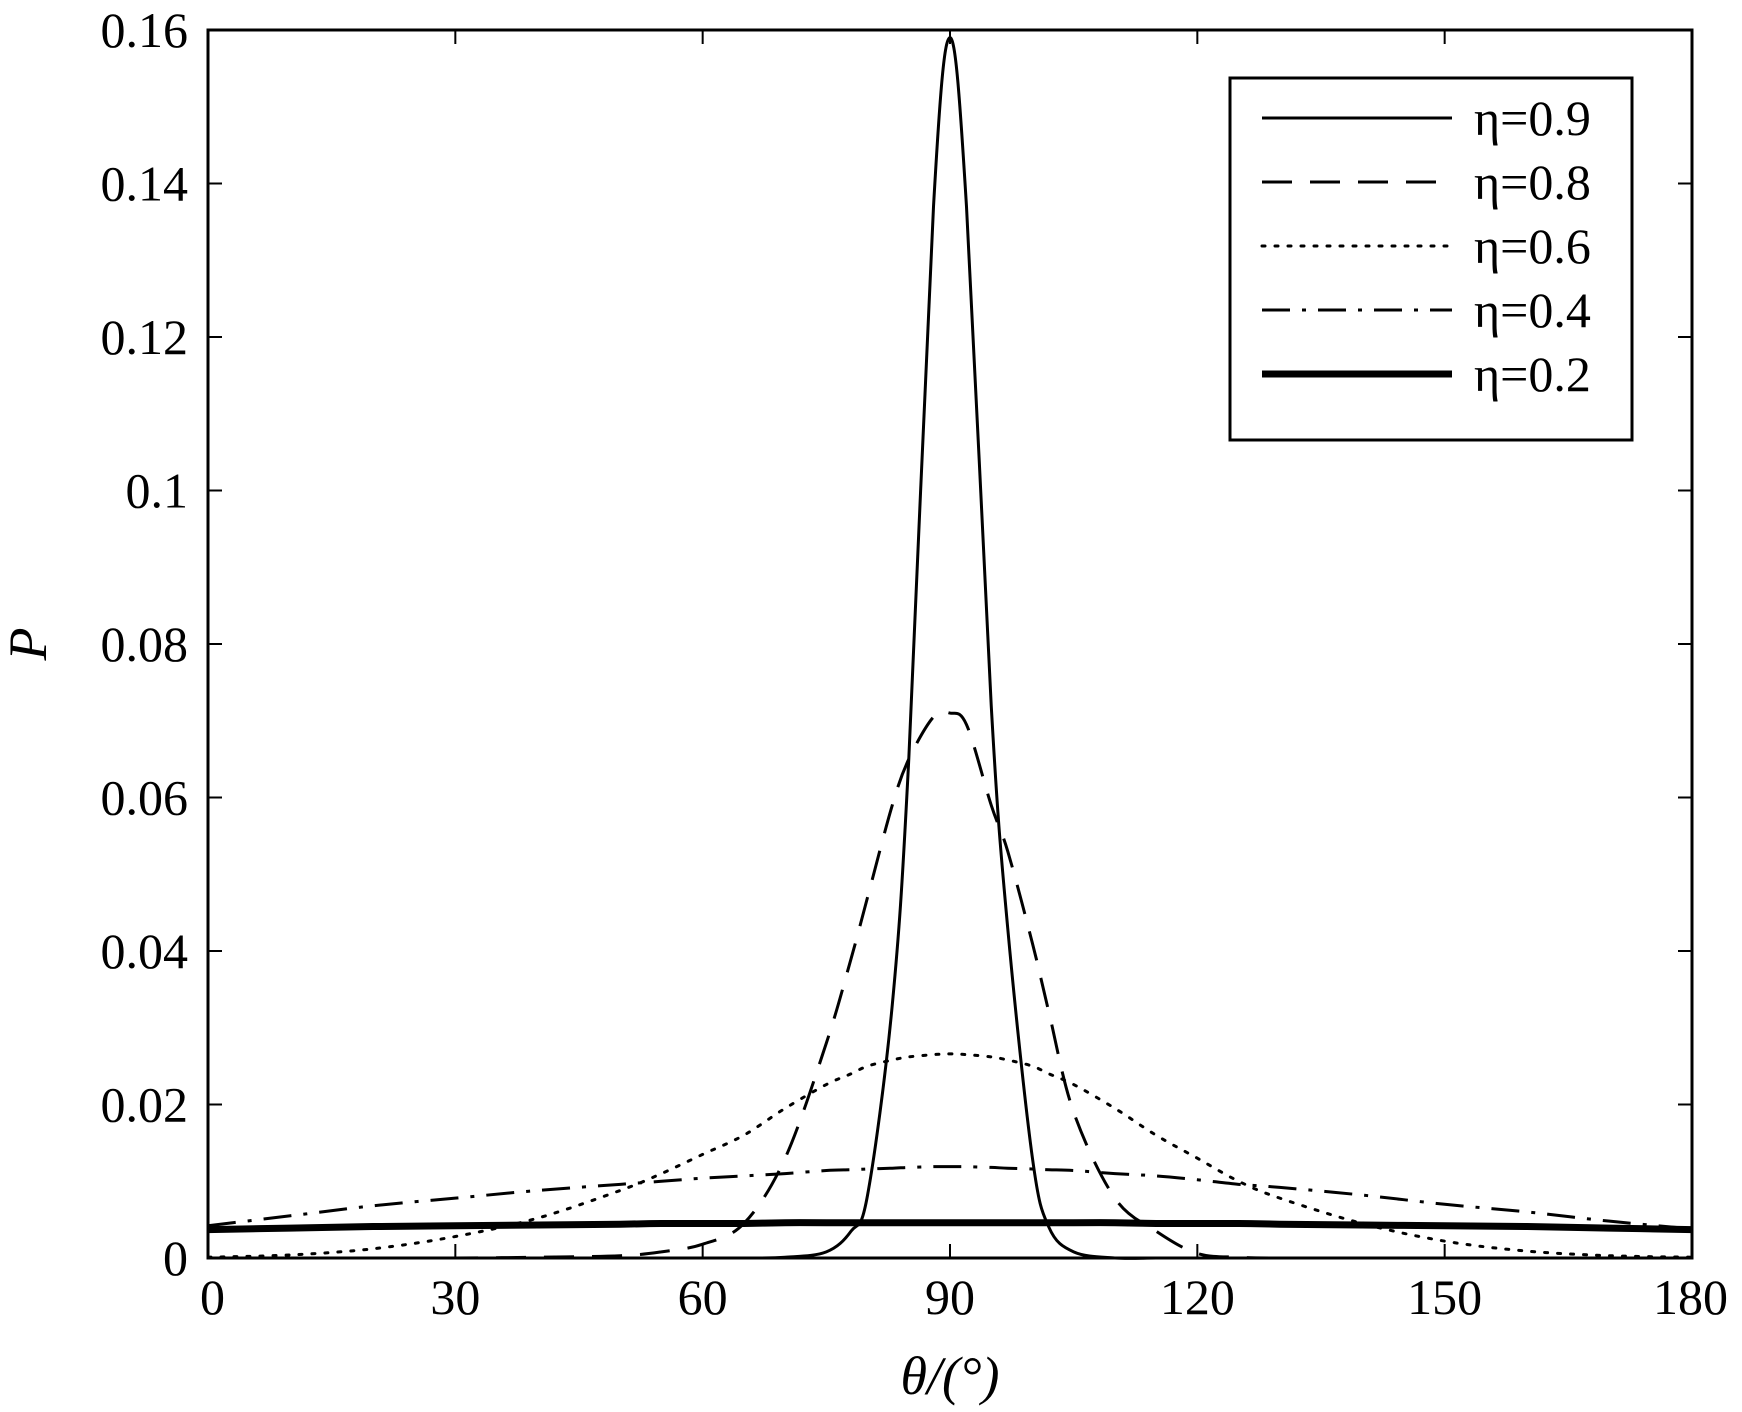  Describe the element at coordinates (157, 491) in the screenshot. I see `y-tick-label: 0.1` at that location.